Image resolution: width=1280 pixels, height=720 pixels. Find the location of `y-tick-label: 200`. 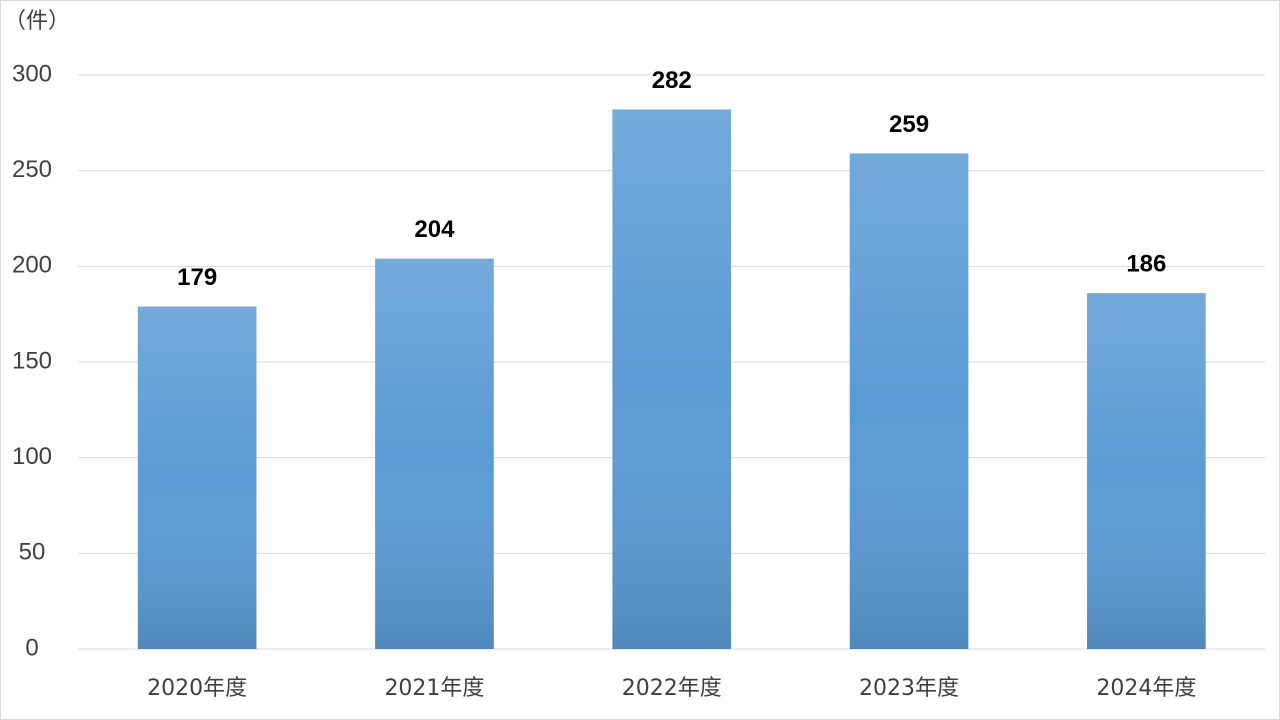

y-tick-label: 200 is located at coordinates (32, 265).